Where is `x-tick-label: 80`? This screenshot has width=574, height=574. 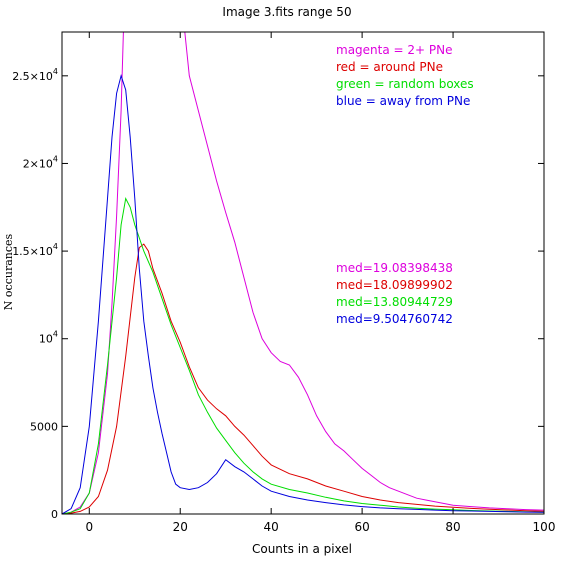 x-tick-label: 80 is located at coordinates (452, 527).